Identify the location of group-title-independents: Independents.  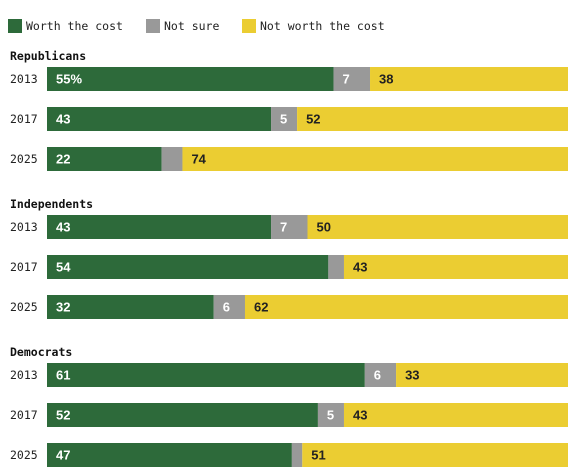
(51, 204).